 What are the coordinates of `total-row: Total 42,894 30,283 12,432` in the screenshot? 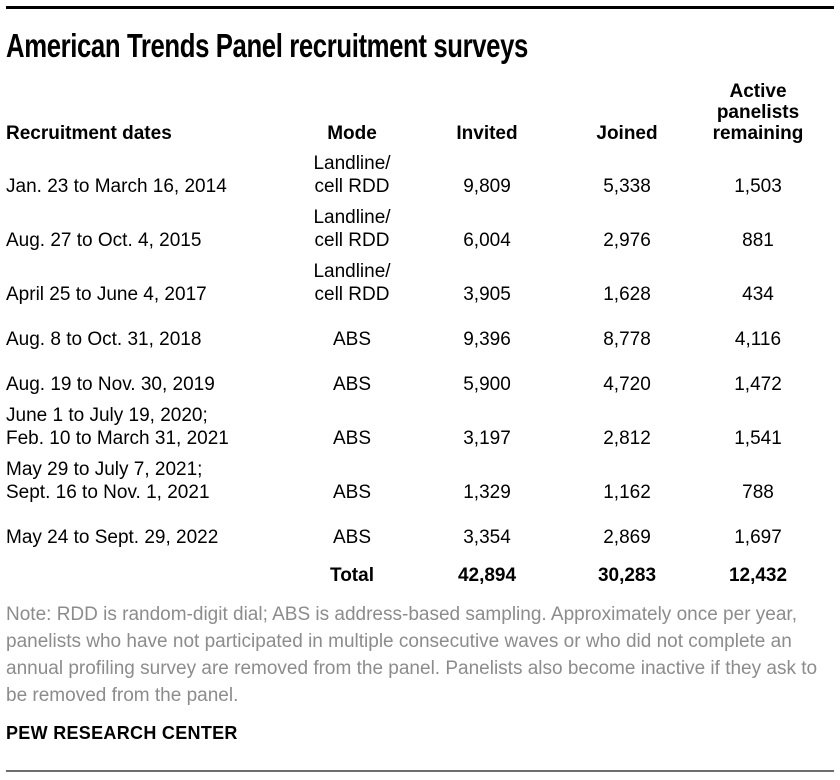 It's located at (420, 568).